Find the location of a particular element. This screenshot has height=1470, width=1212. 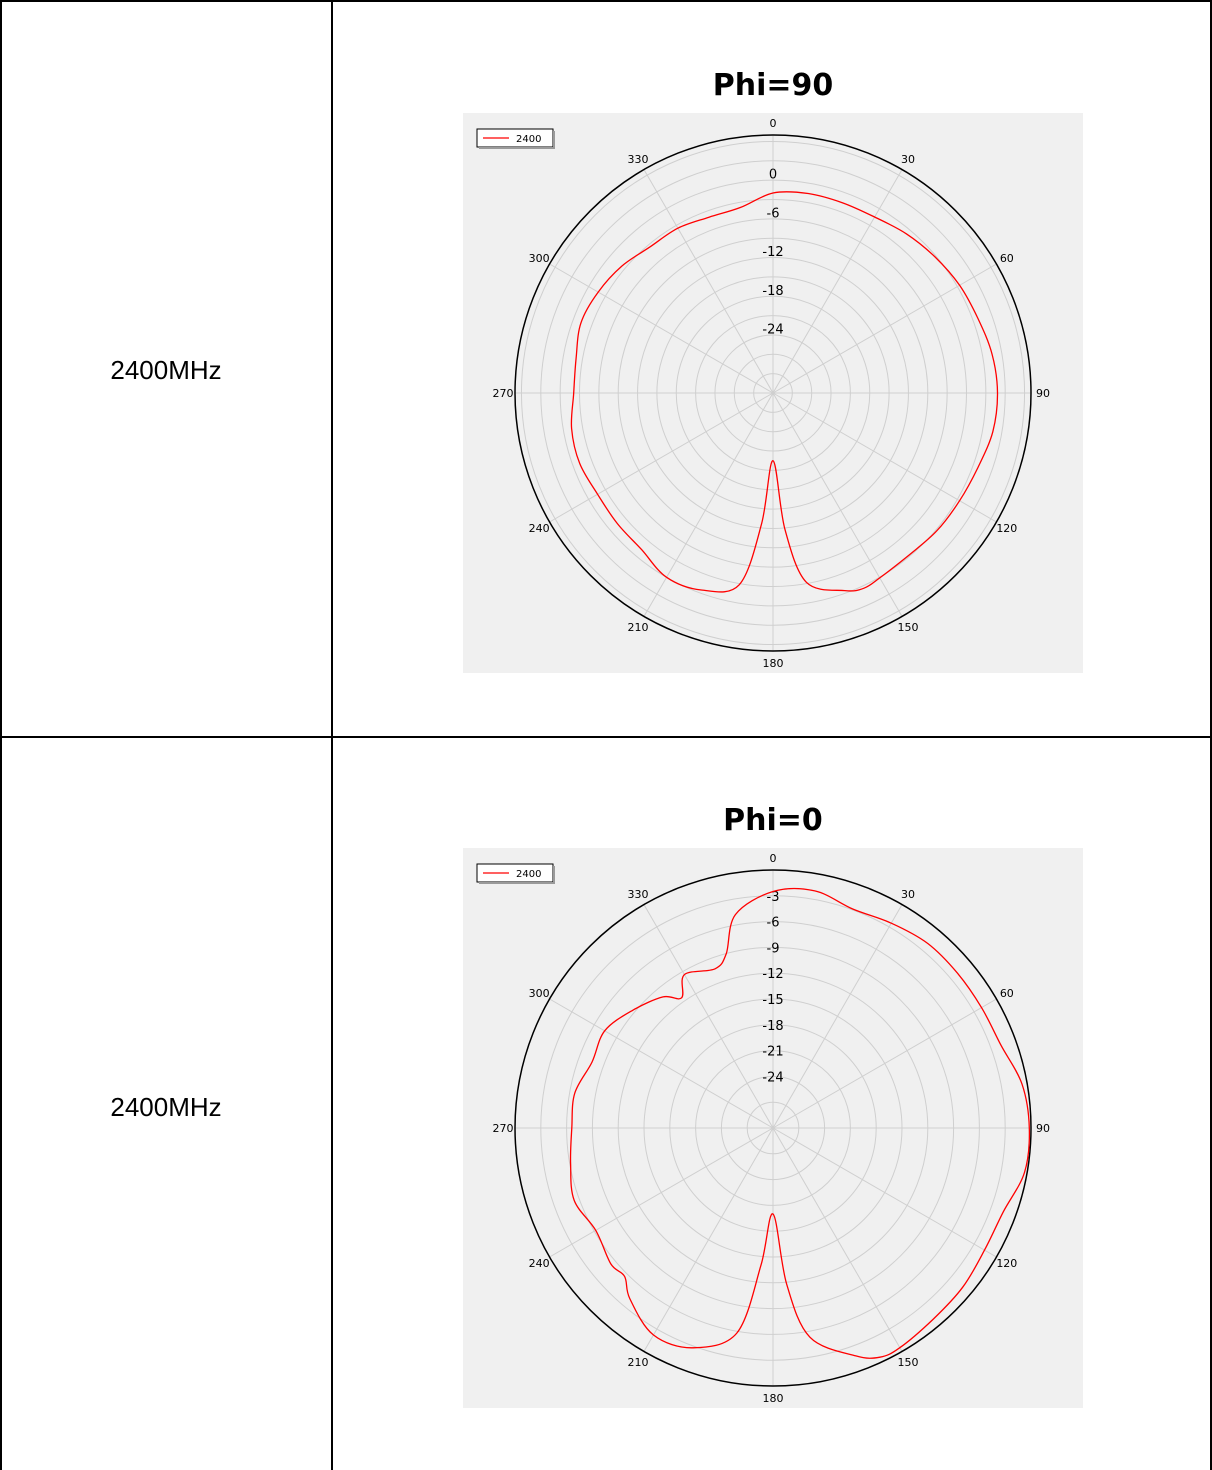

chart-title: Phi=90 is located at coordinates (773, 85).